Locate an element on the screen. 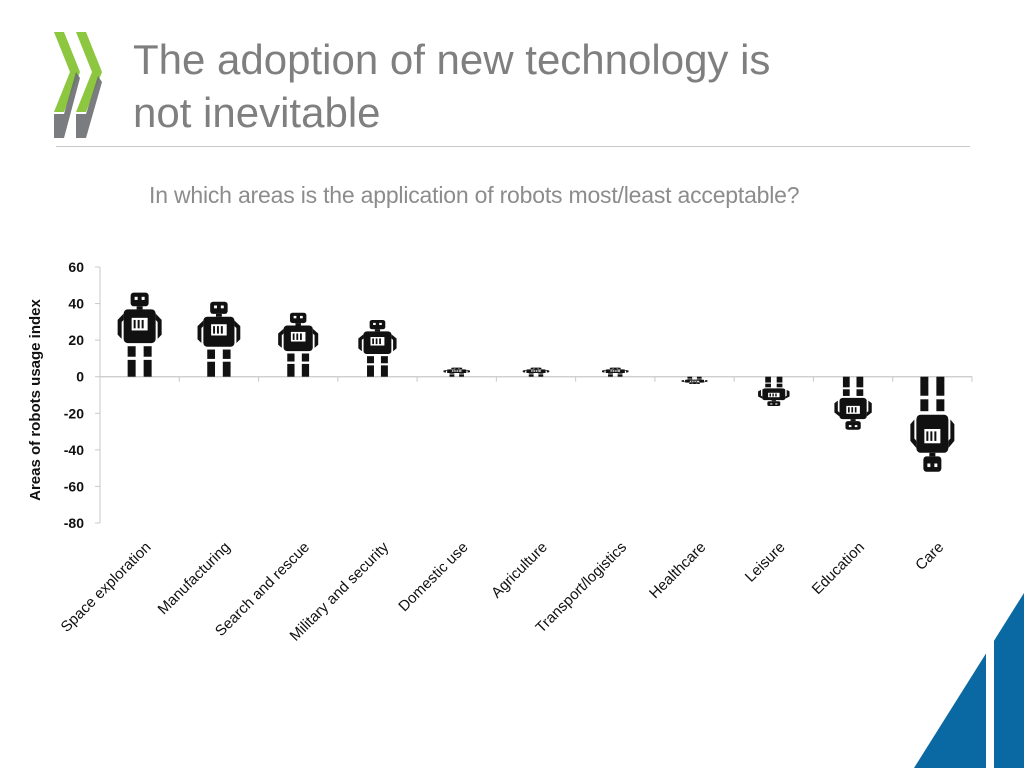 This screenshot has height=768, width=1024. x-tick-label: Manufacturing is located at coordinates (193, 578).